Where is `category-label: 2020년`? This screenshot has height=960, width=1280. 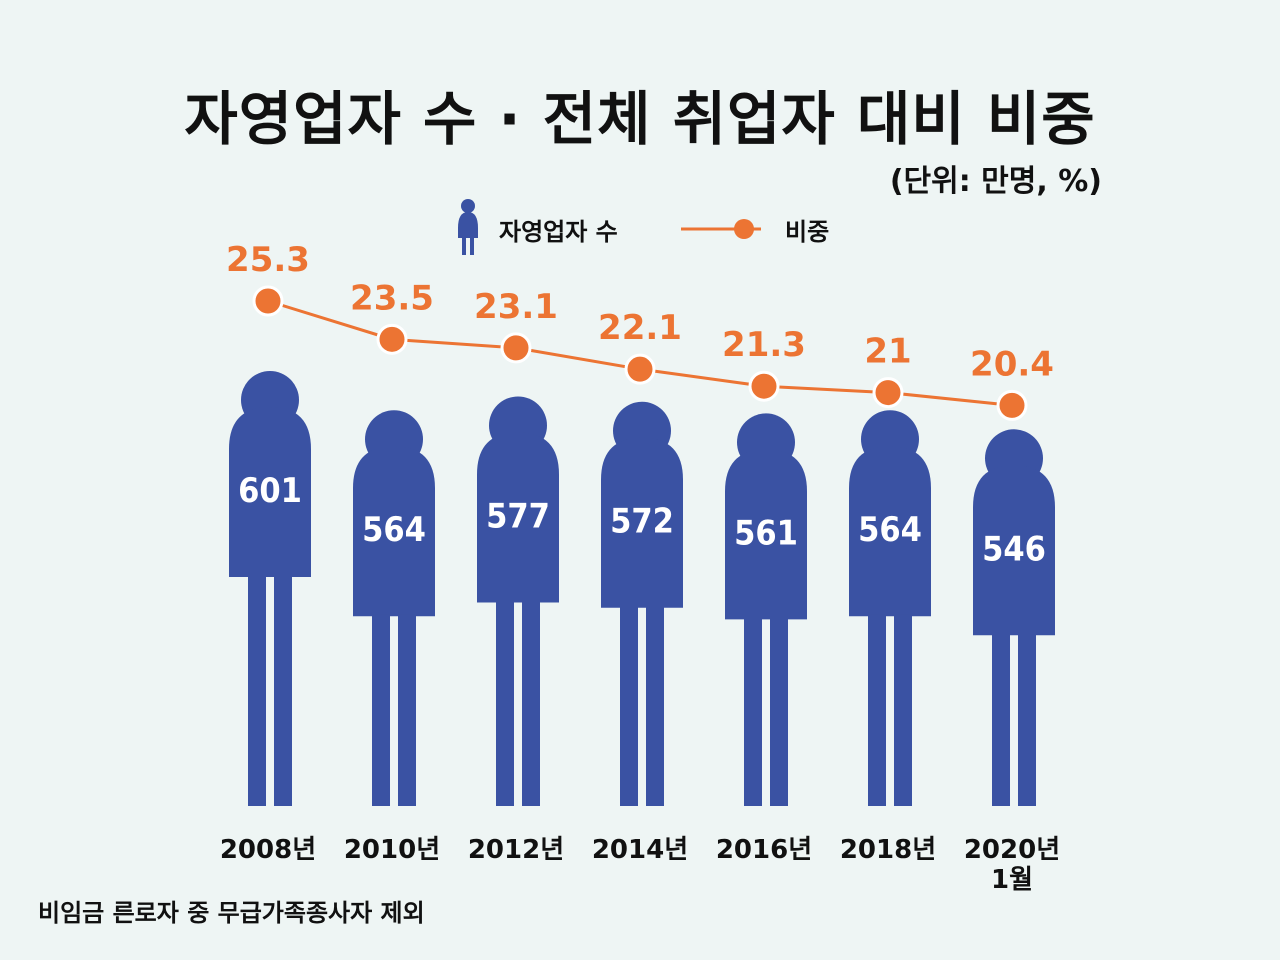
category-label: 2020년 is located at coordinates (1012, 850).